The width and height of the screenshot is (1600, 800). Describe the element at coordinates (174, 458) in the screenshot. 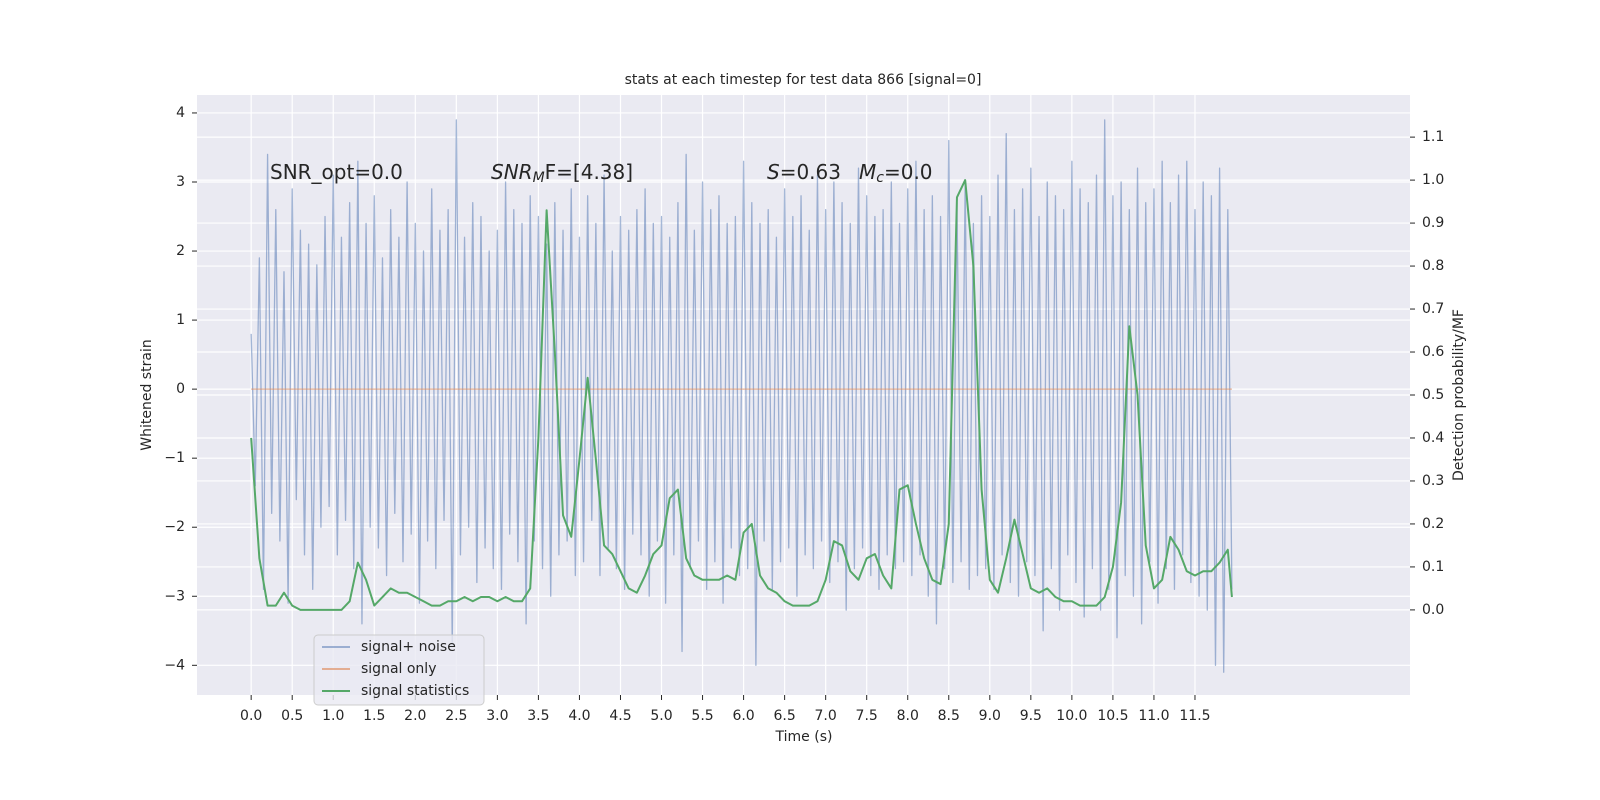

I see `y-tick-label: −1` at that location.